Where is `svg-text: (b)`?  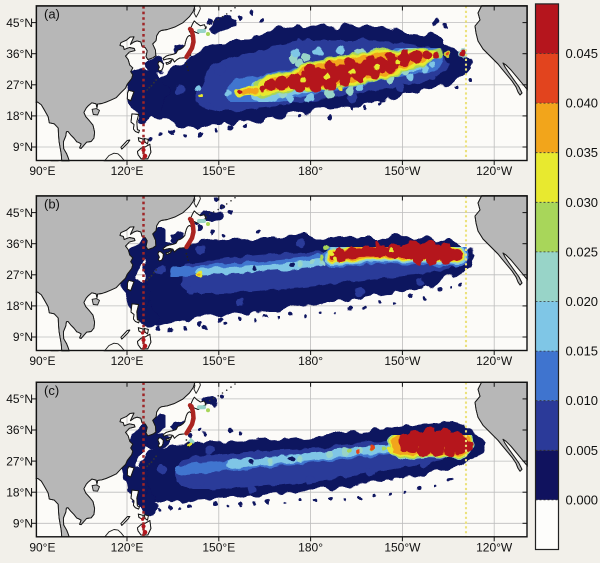 svg-text: (b) is located at coordinates (52, 204).